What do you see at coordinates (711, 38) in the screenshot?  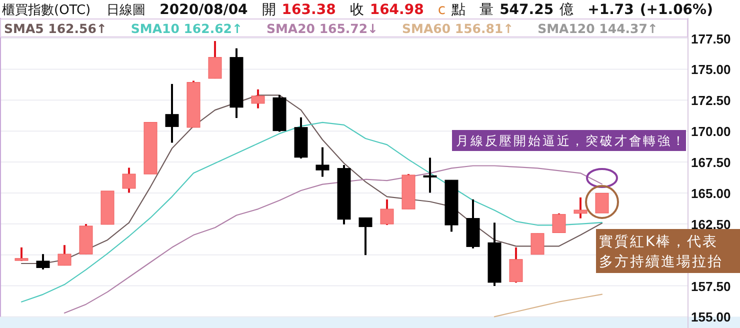 I see `y-tick-label: 177.50` at bounding box center [711, 38].